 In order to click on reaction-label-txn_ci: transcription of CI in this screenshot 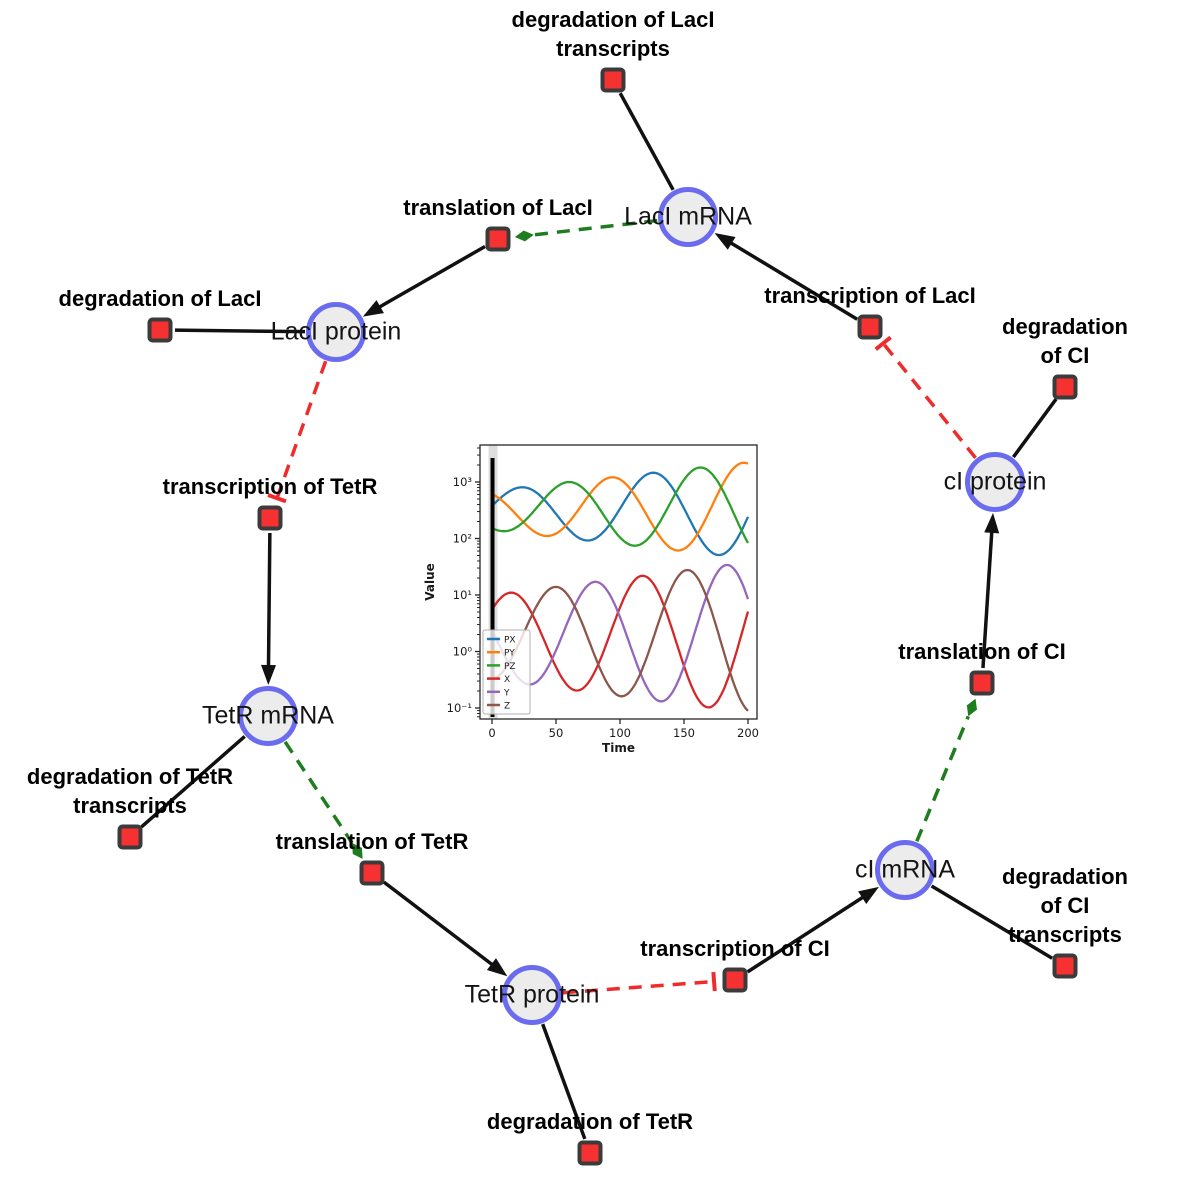, I will do `click(735, 948)`.